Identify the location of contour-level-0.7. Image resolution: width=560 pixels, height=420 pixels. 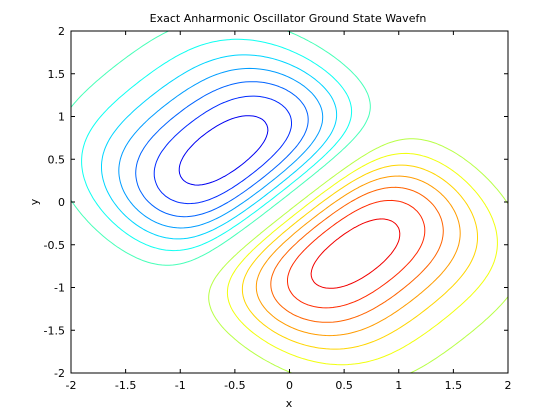
(355, 253).